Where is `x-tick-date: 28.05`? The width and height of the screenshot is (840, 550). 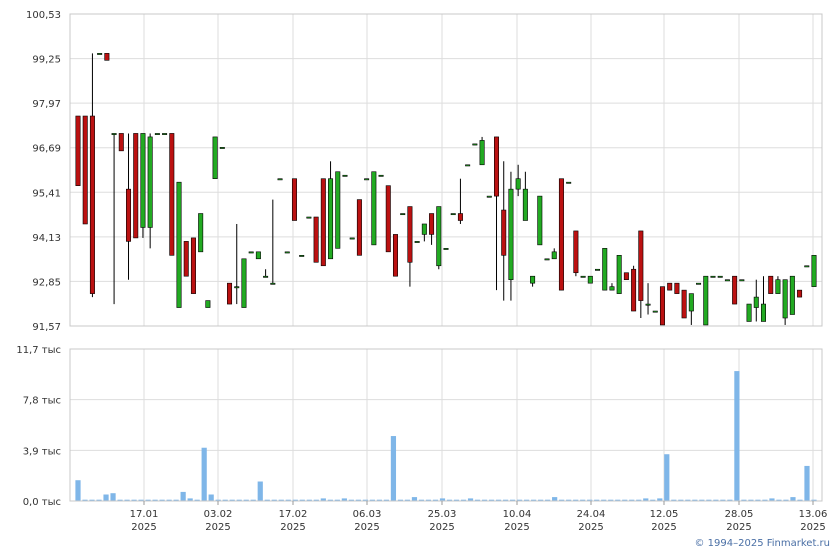 x-tick-date: 28.05 is located at coordinates (739, 514).